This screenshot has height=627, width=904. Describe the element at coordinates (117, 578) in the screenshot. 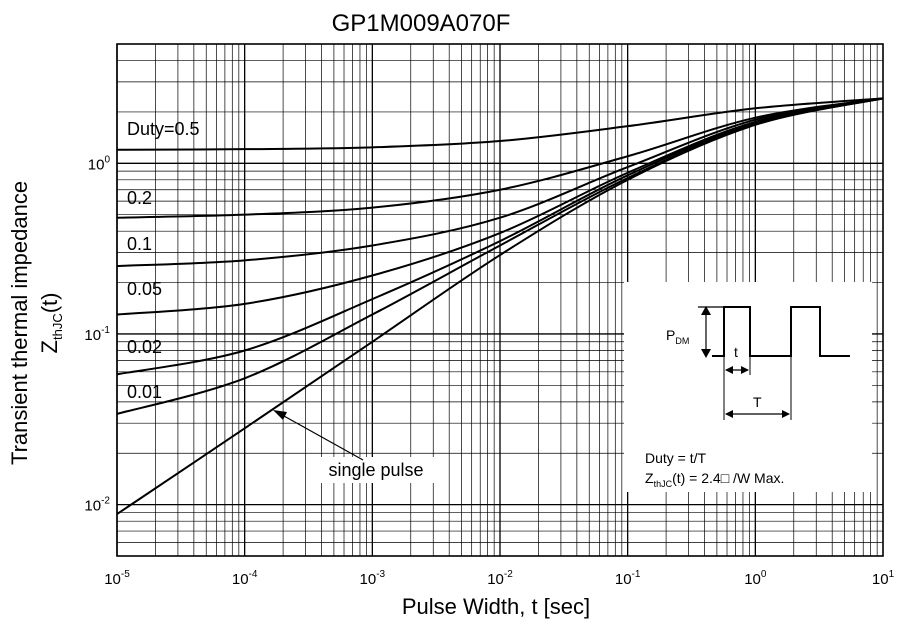

I see `x-tick-label: 10⁻⁵` at that location.